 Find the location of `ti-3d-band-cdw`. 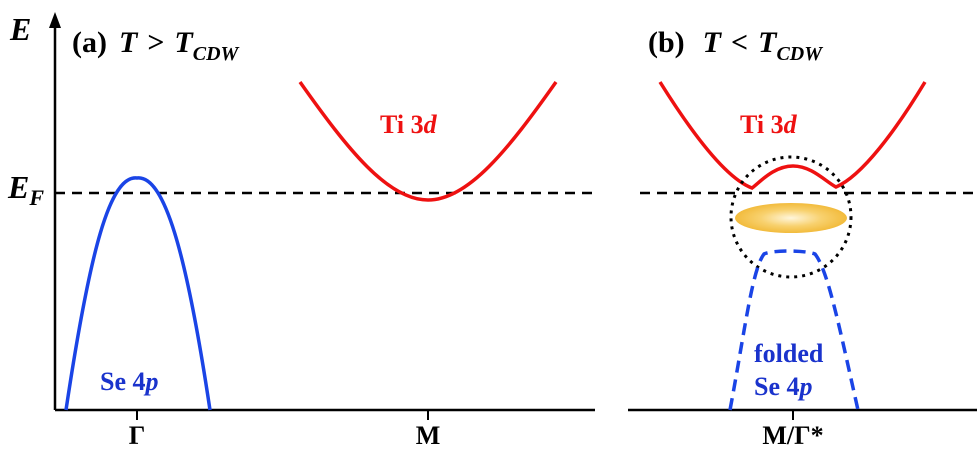

ti-3d-band-cdw is located at coordinates (792, 135).